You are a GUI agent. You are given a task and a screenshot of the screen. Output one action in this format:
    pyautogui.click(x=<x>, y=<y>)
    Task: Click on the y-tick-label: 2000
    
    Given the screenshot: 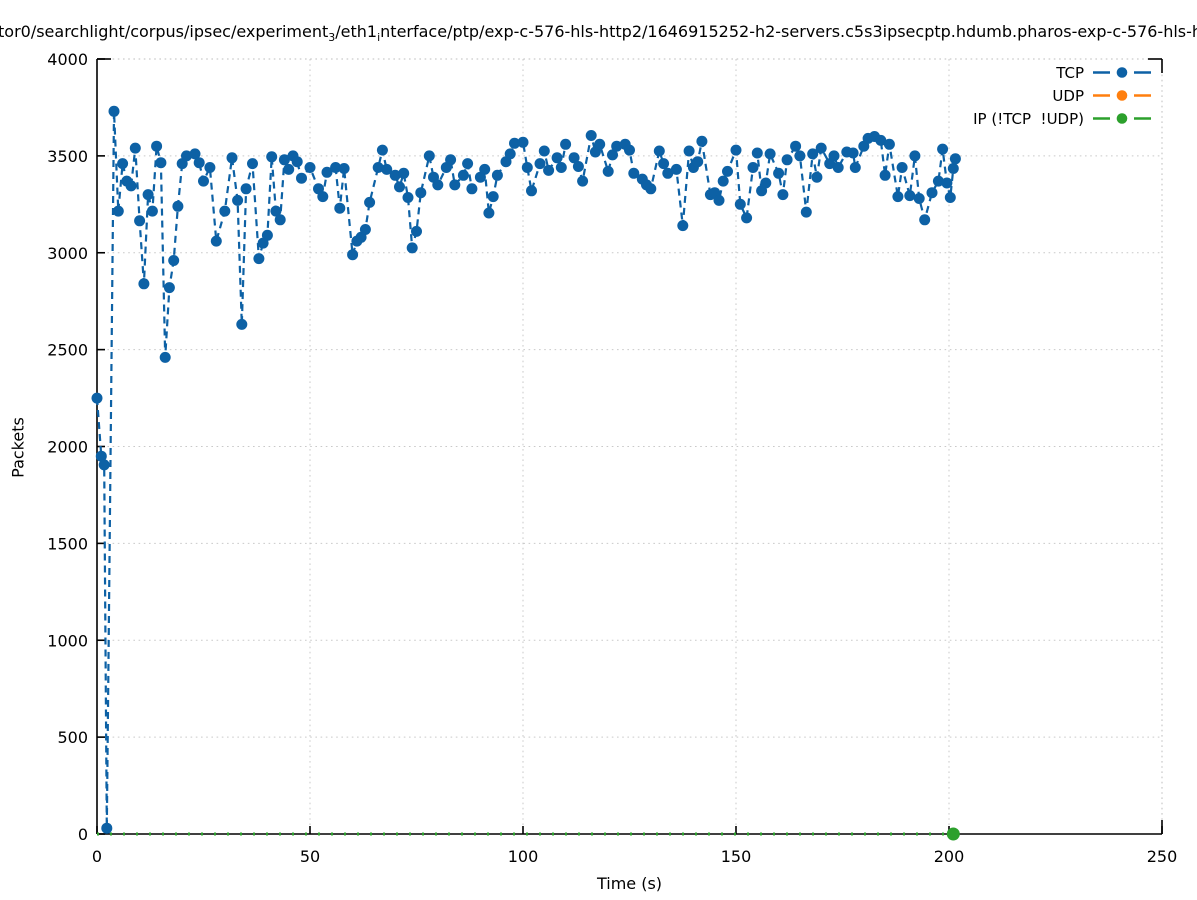 What is the action you would take?
    pyautogui.click(x=67, y=447)
    